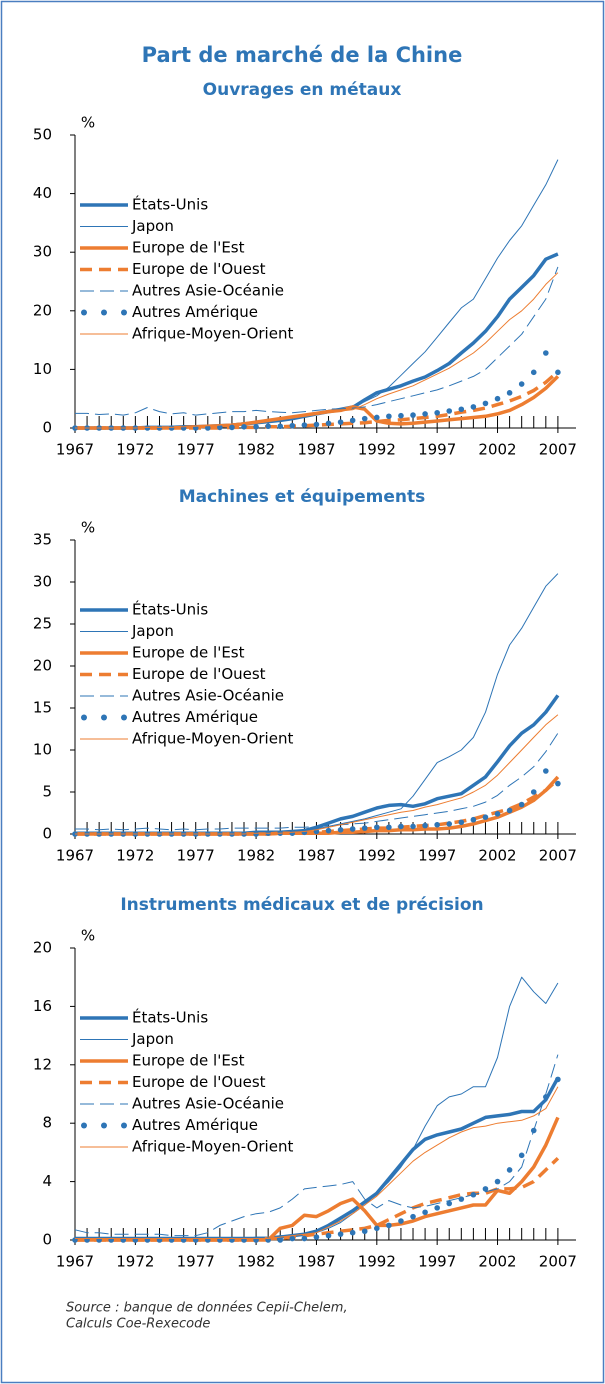 This screenshot has width=605, height=1384. What do you see at coordinates (88, 528) in the screenshot?
I see `y-axis-label: %` at bounding box center [88, 528].